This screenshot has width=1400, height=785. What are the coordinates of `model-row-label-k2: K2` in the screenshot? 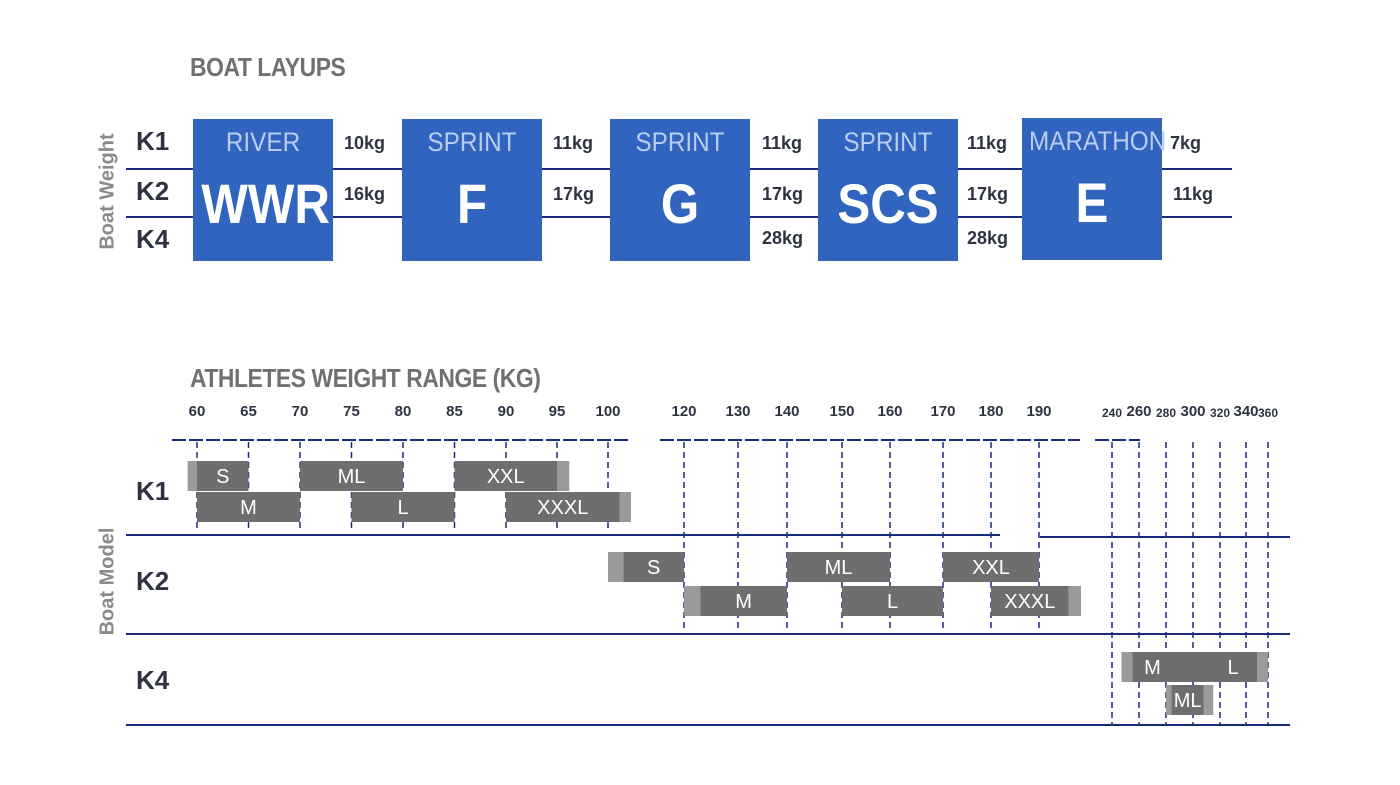 It's located at (153, 581).